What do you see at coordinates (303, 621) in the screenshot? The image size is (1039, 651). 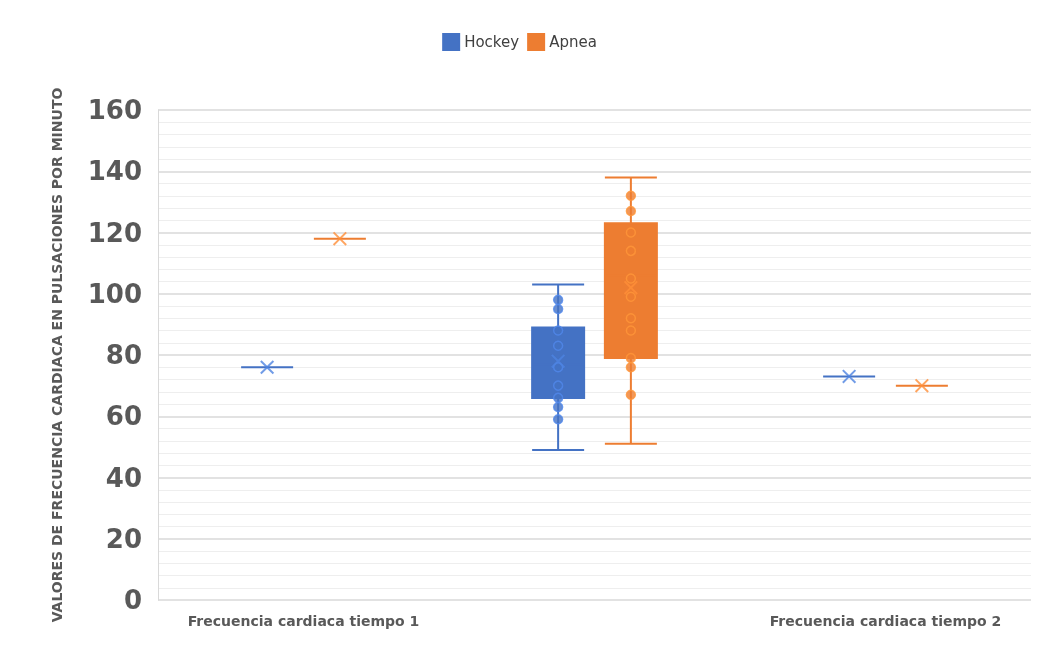 I see `x-tick-label: Frecuencia cardiaca tiempo 1` at bounding box center [303, 621].